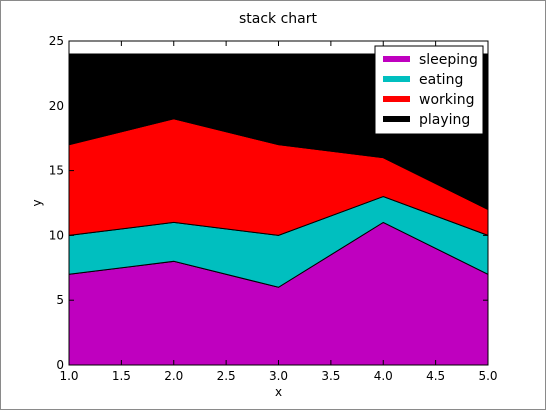 The width and height of the screenshot is (546, 414). I want to click on legend-swatch-working, so click(396, 99).